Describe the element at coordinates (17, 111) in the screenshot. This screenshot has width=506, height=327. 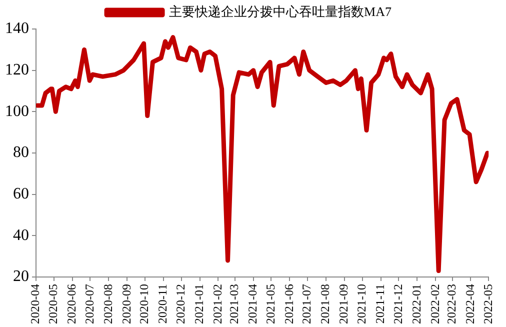
I see `y-tick-label: 100` at that location.